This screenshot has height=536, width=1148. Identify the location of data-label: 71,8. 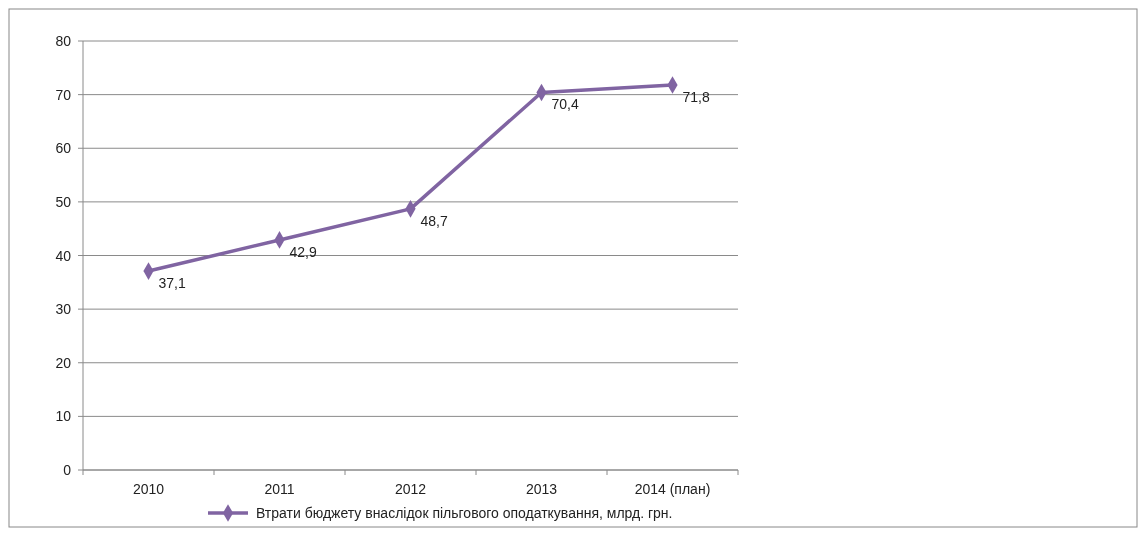
(696, 96).